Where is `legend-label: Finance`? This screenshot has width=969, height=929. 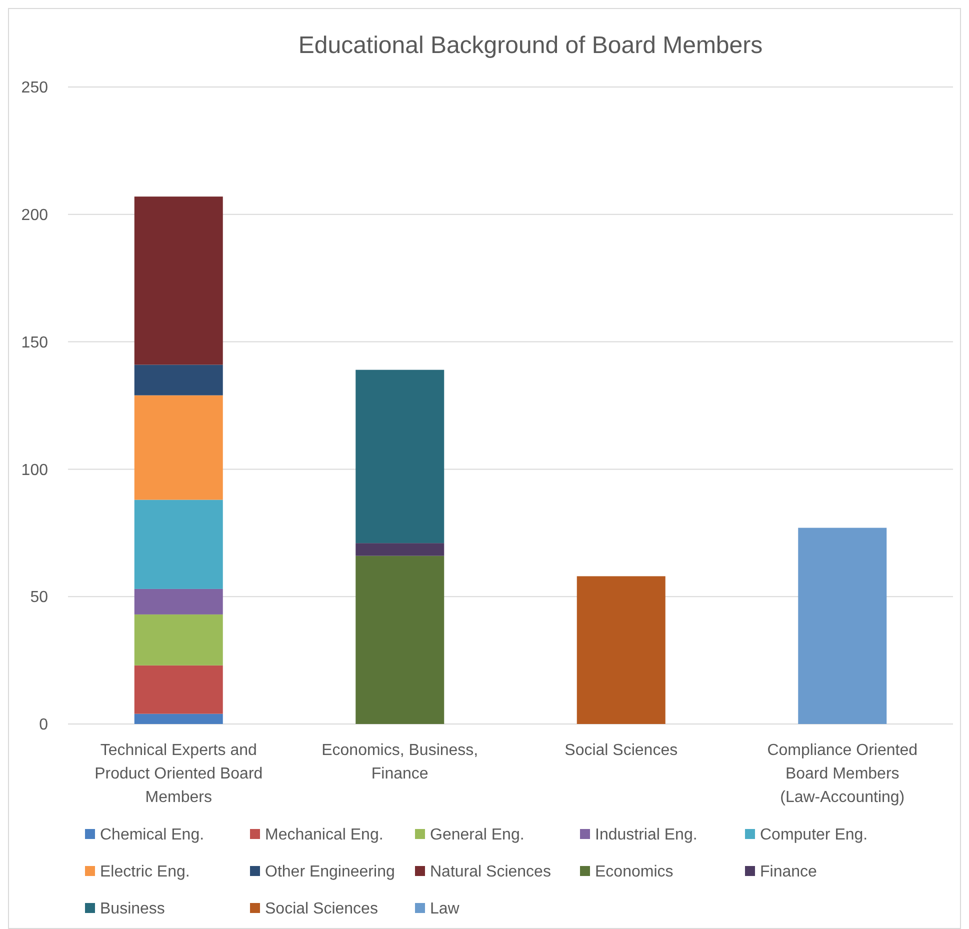
legend-label: Finance is located at coordinates (789, 872).